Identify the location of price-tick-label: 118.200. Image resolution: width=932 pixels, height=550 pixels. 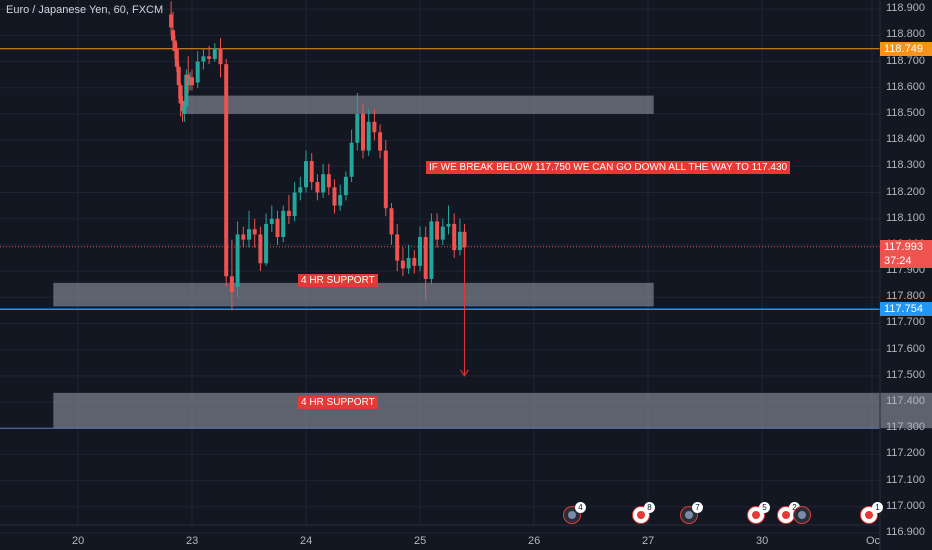
(905, 191).